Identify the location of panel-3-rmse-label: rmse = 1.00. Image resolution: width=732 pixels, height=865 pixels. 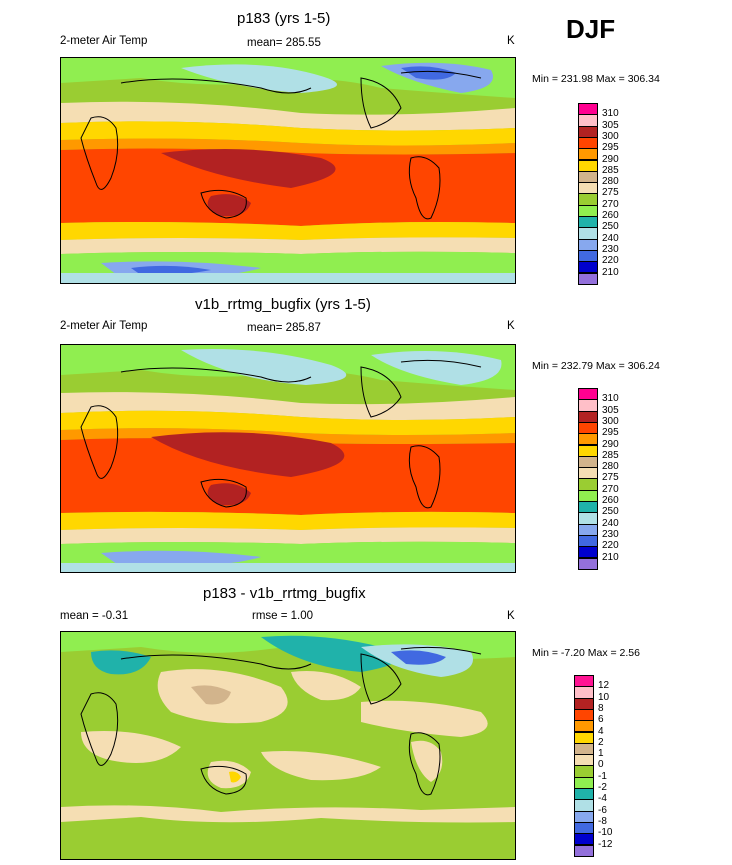
(283, 616).